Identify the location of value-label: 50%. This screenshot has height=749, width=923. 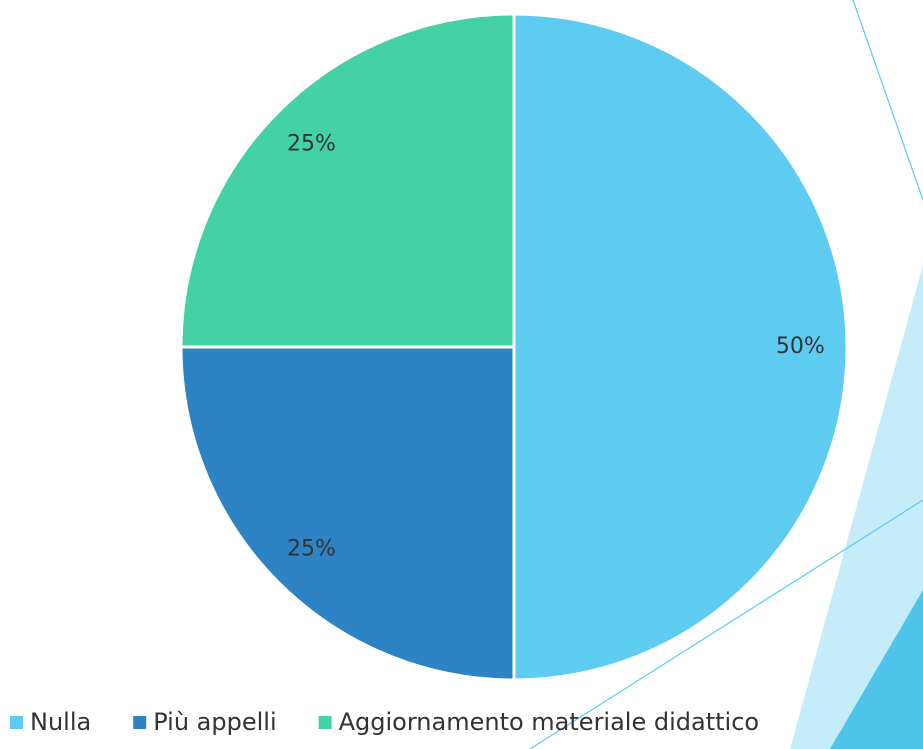
(800, 346).